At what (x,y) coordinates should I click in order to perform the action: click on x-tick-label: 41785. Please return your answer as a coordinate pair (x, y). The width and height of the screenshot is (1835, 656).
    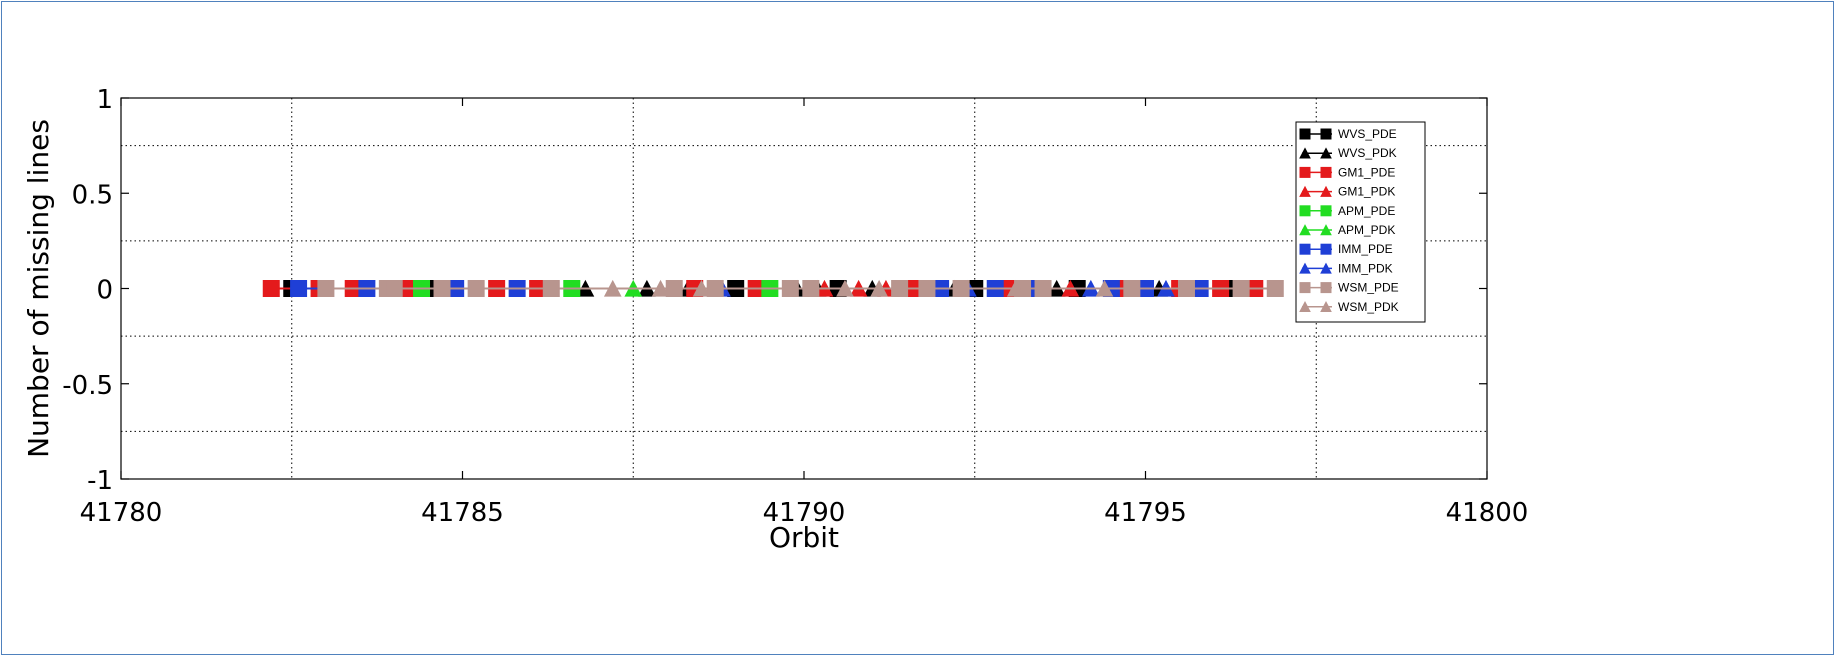
    Looking at the image, I should click on (462, 513).